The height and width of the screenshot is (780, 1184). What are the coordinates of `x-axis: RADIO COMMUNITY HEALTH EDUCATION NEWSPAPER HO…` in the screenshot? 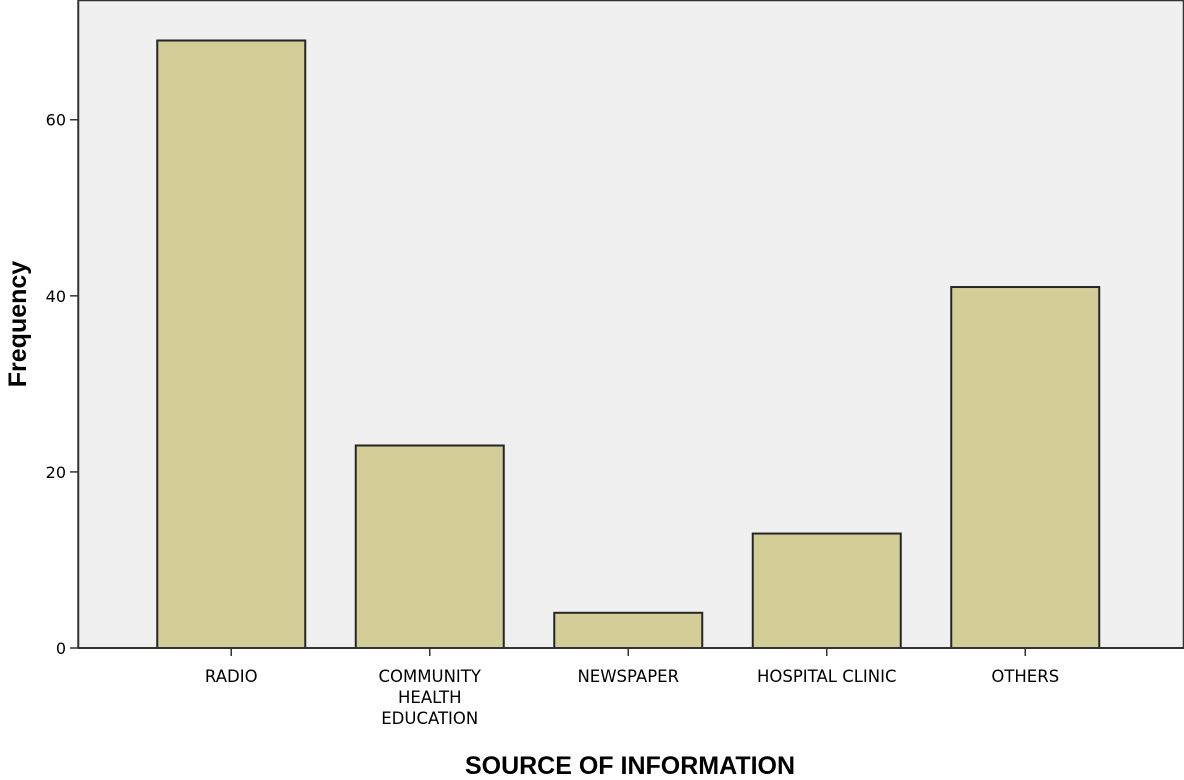 It's located at (631, 687).